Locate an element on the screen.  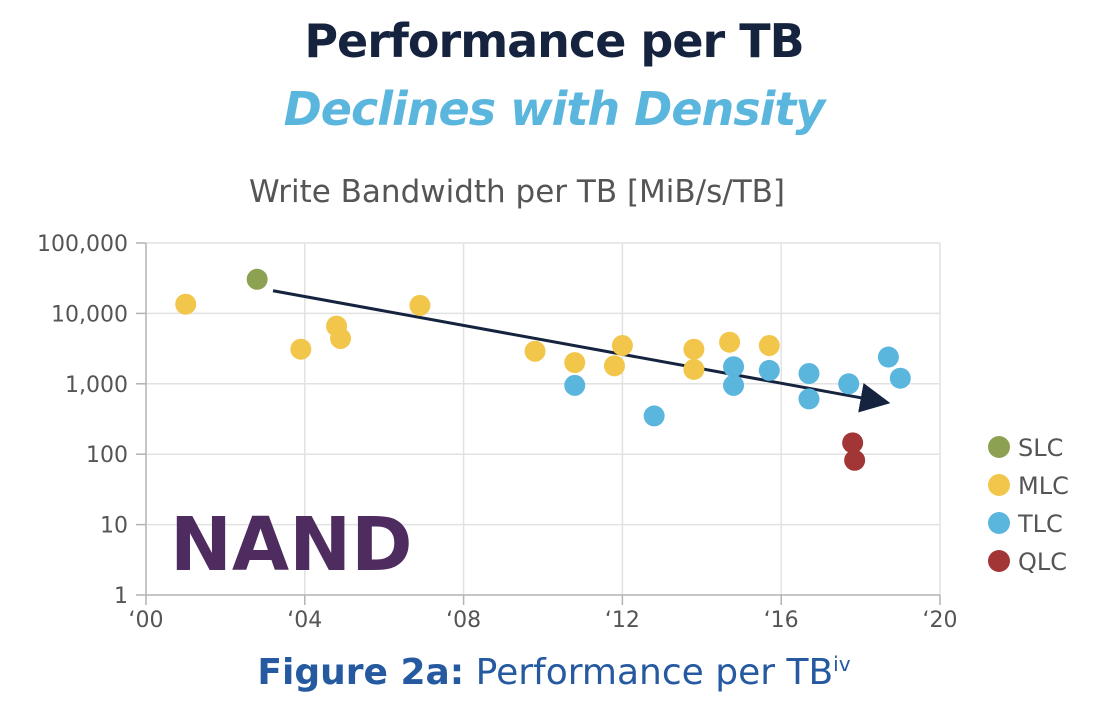
y-tick-label: 100 is located at coordinates (107, 455).